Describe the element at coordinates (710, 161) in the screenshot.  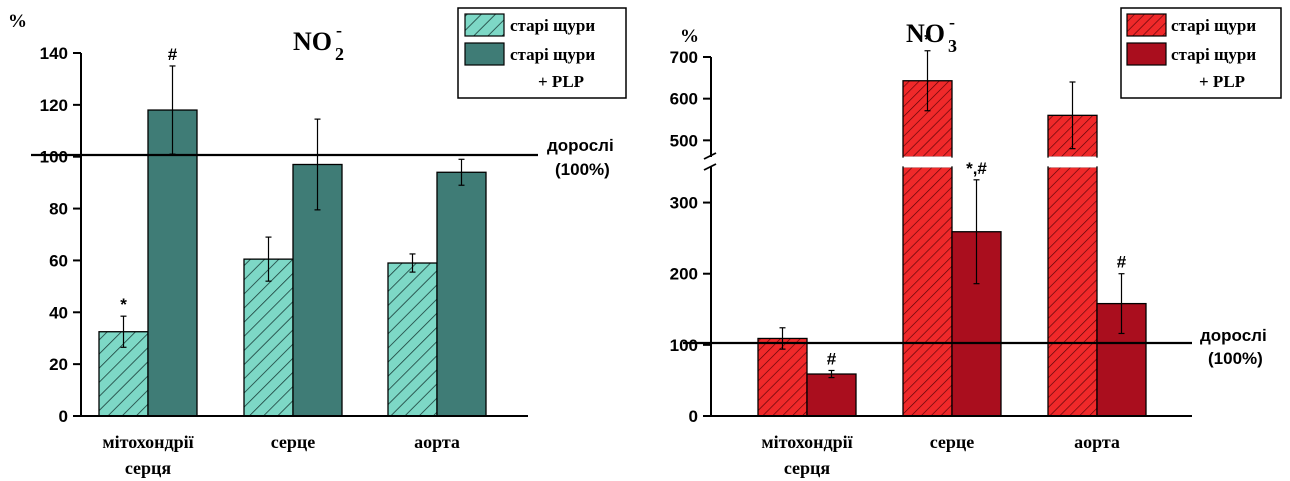
I see `axis-break-mark` at that location.